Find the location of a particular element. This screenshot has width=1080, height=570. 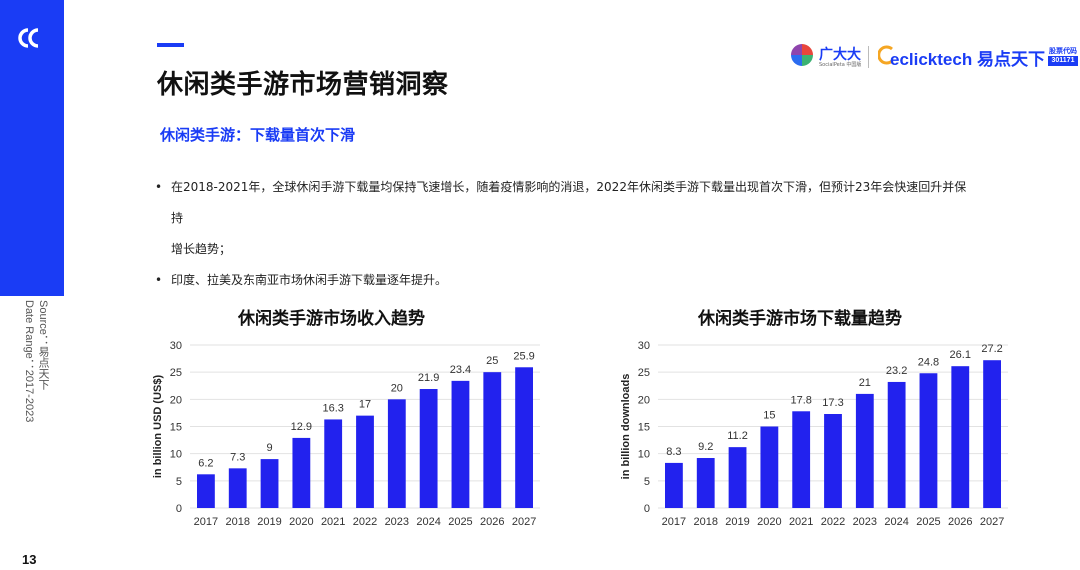

eclicktech-cn-name: 易点天下 is located at coordinates (1010, 59).